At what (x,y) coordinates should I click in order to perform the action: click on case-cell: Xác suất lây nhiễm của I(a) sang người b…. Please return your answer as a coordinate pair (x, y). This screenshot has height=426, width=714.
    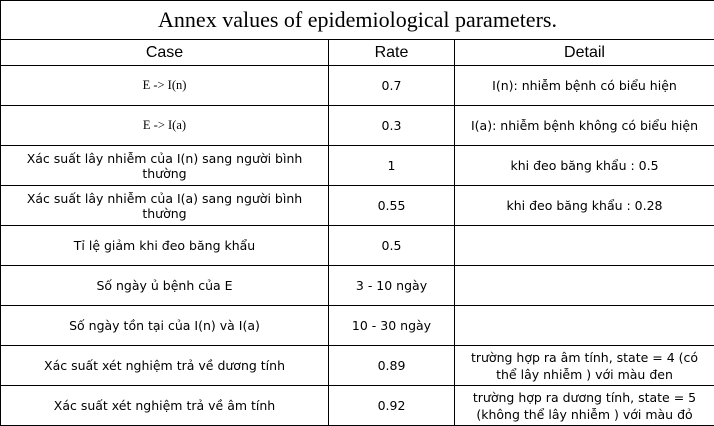
    Looking at the image, I should click on (164, 205).